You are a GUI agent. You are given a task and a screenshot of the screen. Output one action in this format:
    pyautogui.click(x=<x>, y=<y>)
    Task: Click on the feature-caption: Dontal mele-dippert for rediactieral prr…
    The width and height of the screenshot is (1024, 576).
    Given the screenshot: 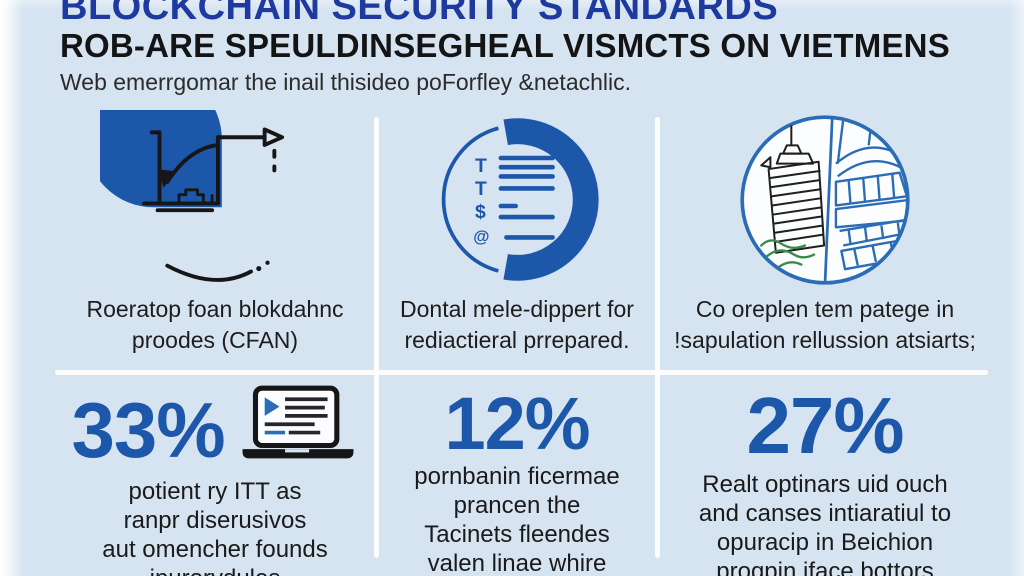 What is the action you would take?
    pyautogui.click(x=517, y=325)
    